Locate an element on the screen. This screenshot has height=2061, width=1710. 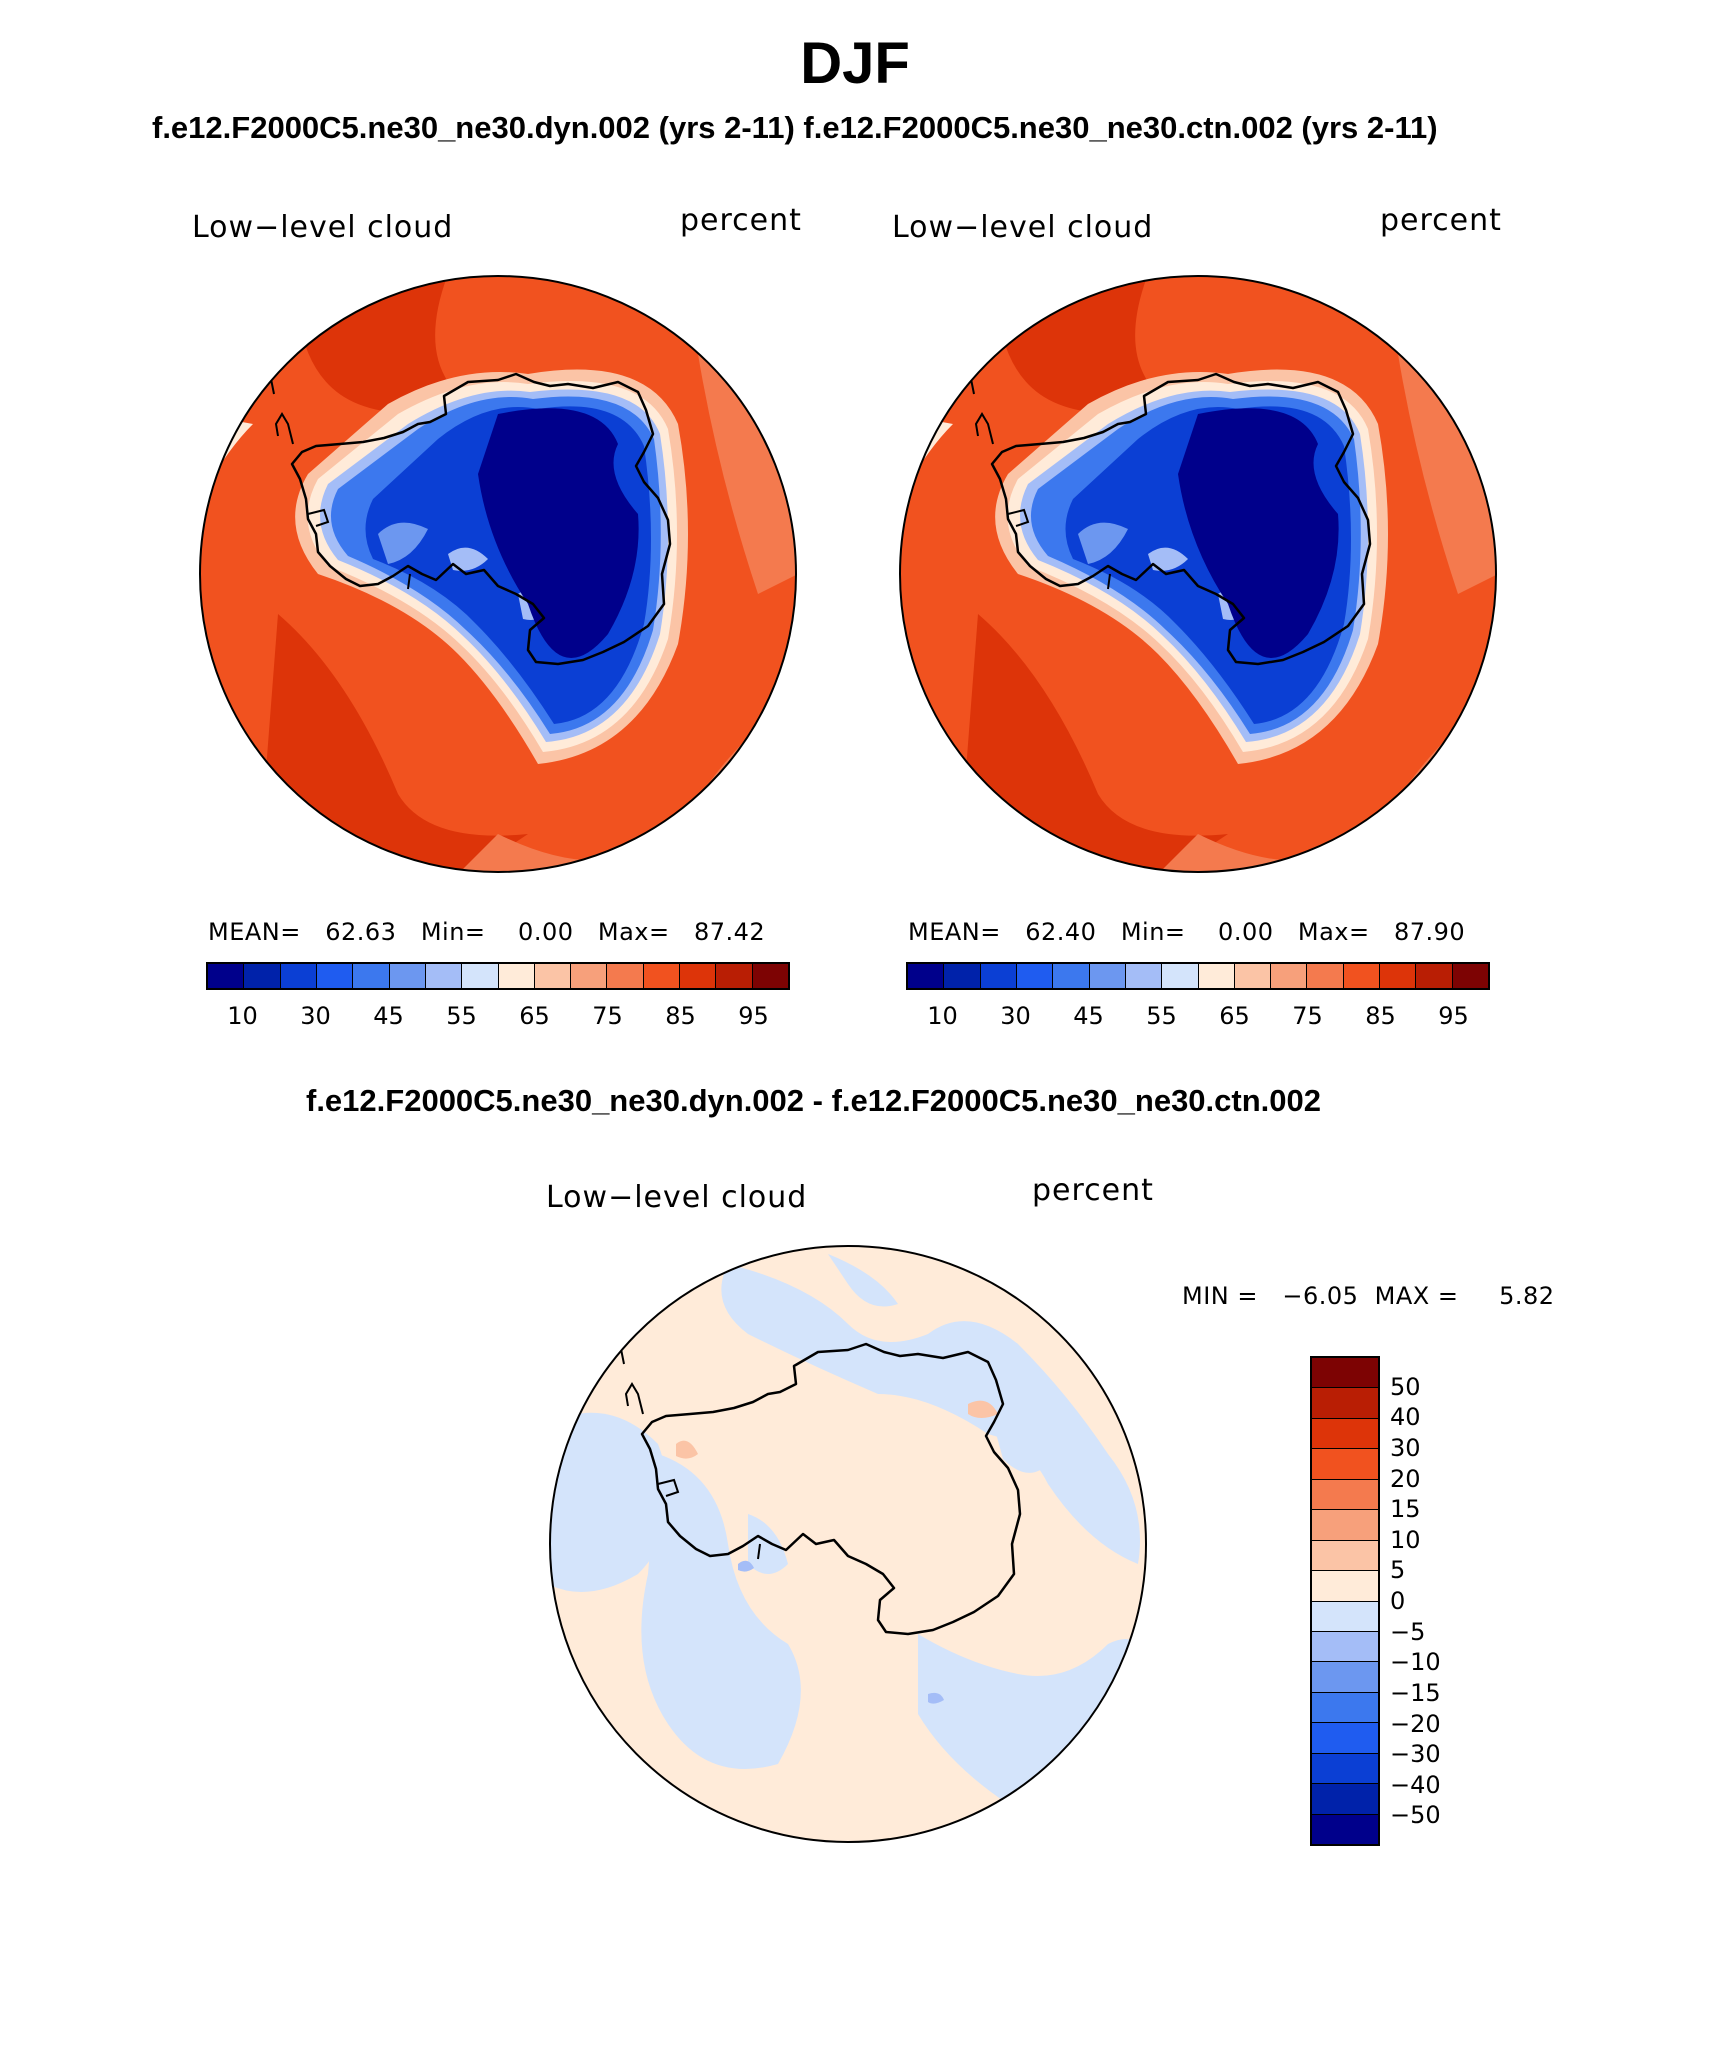
colorbar-tick-label: −30 is located at coordinates (1415, 1754).